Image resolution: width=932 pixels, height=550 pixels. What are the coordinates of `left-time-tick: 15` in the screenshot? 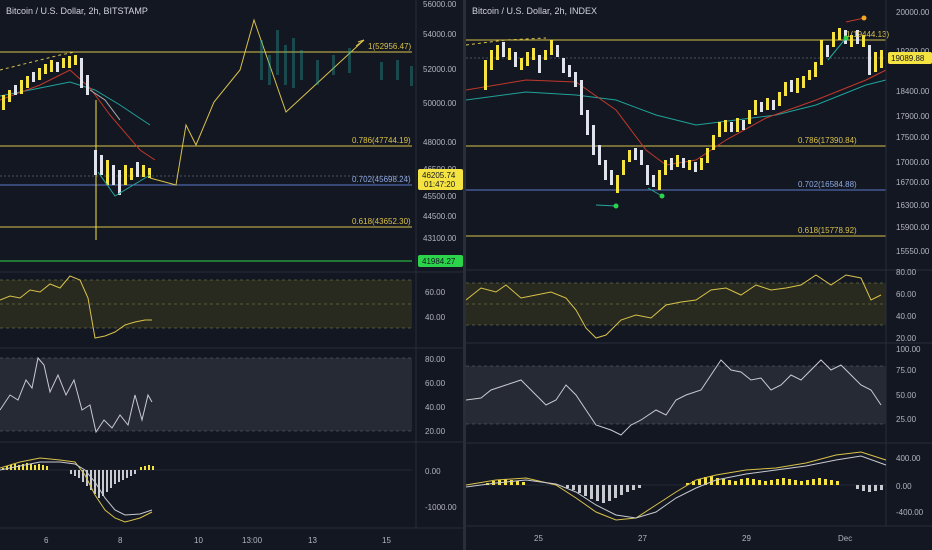 It's located at (386, 540).